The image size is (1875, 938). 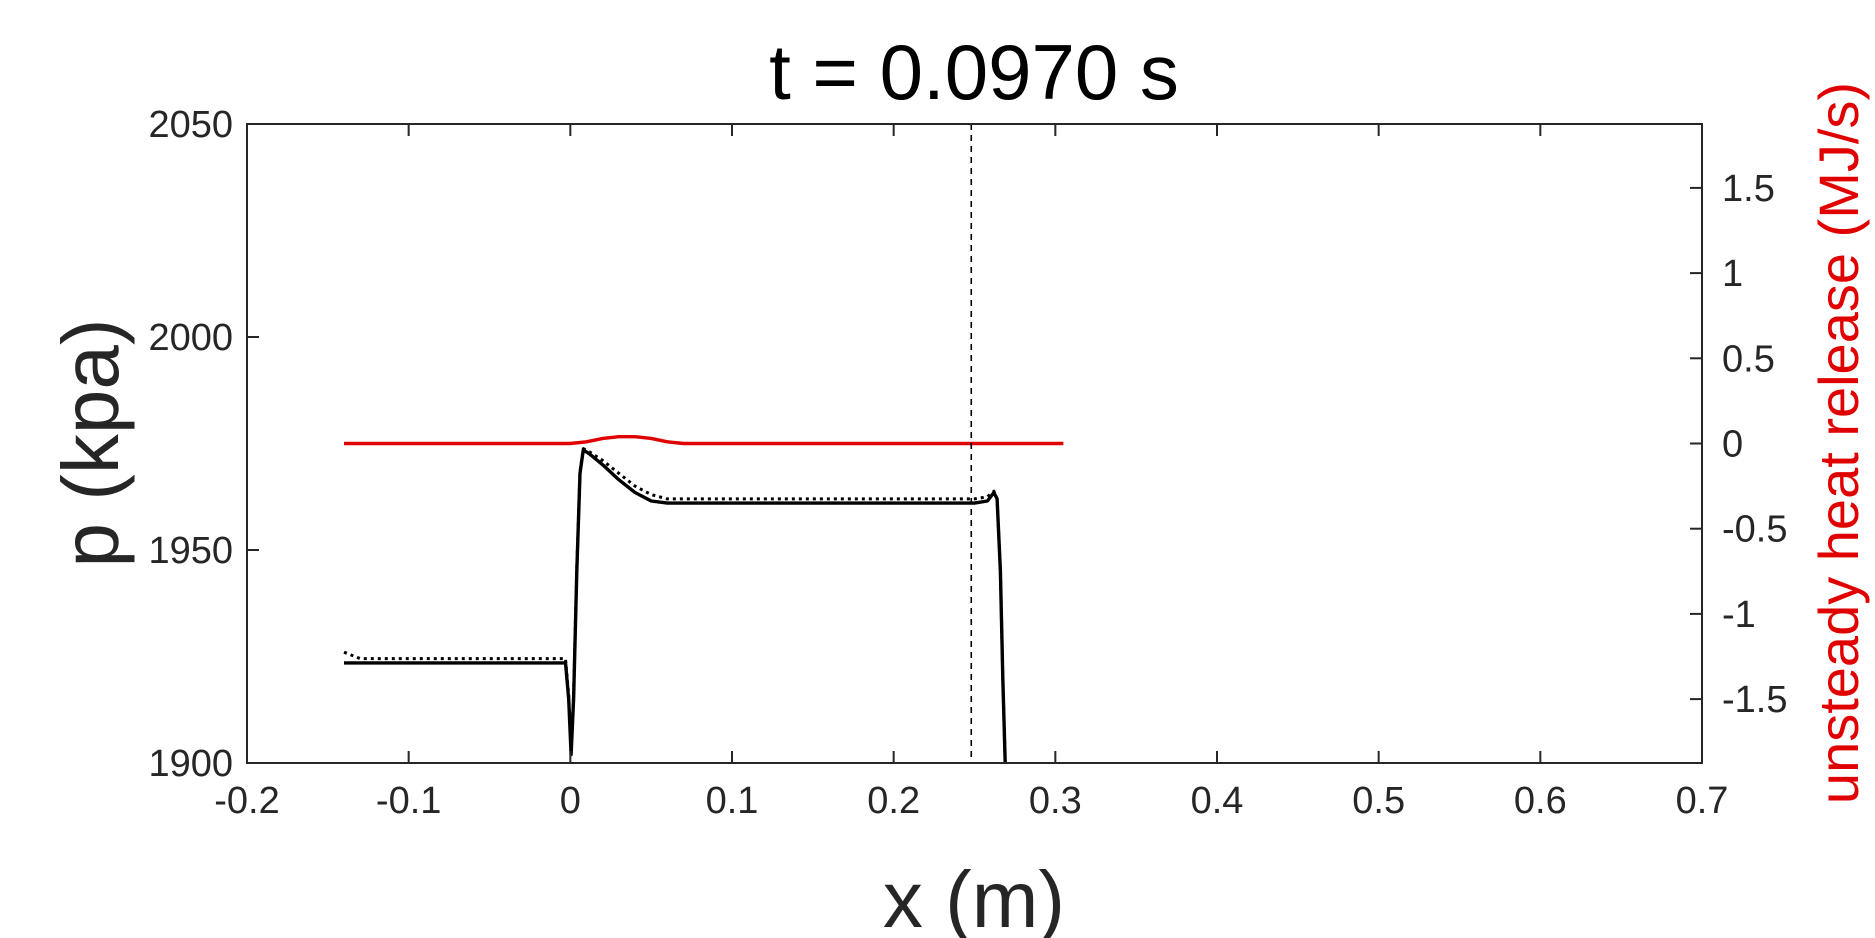 I want to click on x-tick-label: -0.2, so click(x=246, y=801).